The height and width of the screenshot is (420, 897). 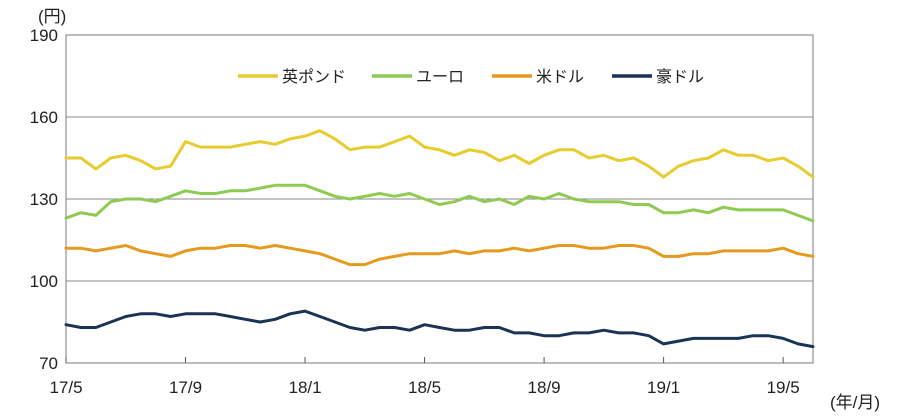 What do you see at coordinates (44, 199) in the screenshot?
I see `y-tick-label: 130` at bounding box center [44, 199].